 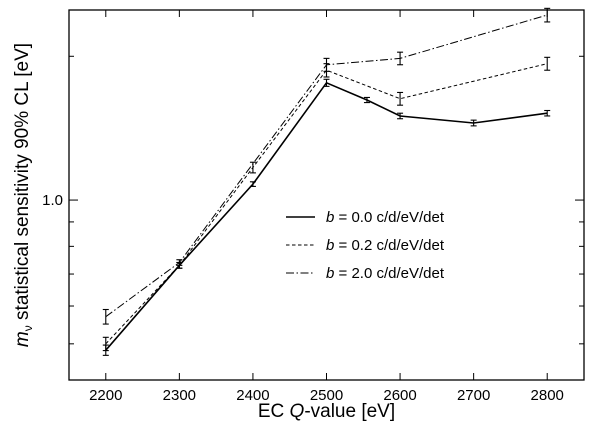 I want to click on x-tick-label: 2500, so click(x=326, y=395).